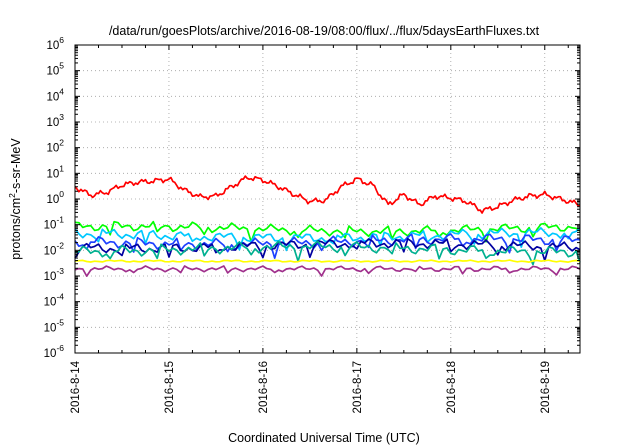 The height and width of the screenshot is (448, 640). I want to click on y-tick-label: 10³, so click(55, 120).